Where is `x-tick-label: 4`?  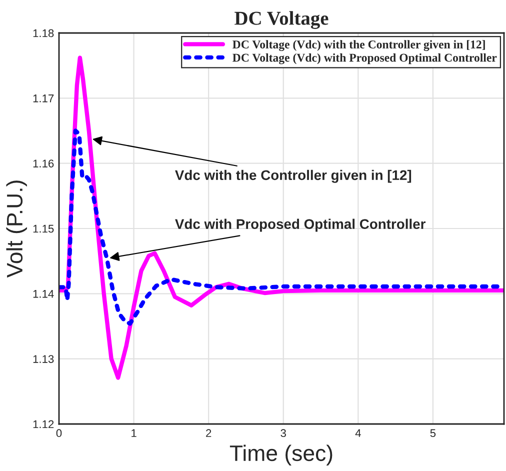
x-tick-label: 4 is located at coordinates (358, 433).